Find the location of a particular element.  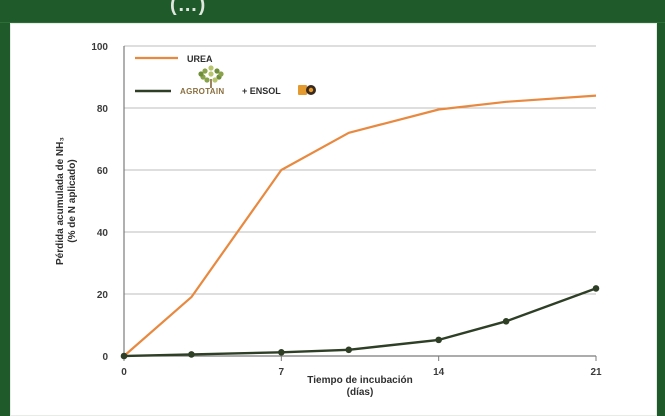

x-tick-label: 21 is located at coordinates (596, 372).